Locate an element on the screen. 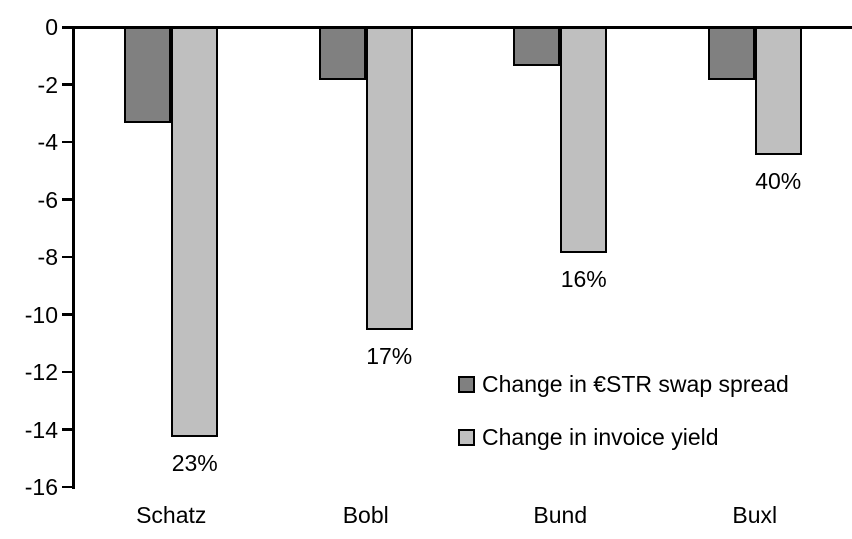  bar-swap-spread-bund is located at coordinates (537, 46).